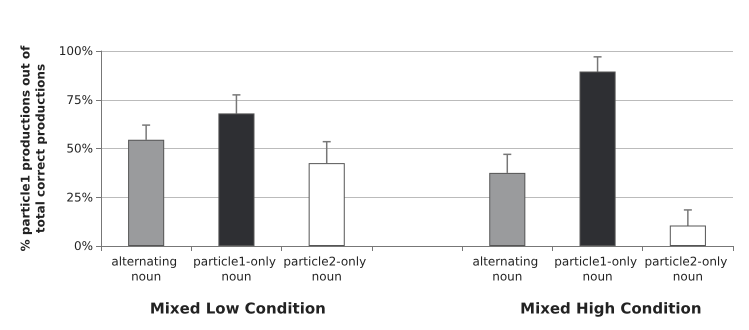 The width and height of the screenshot is (749, 330). Describe the element at coordinates (75, 51) in the screenshot. I see `y-tick-label: 100%` at that location.